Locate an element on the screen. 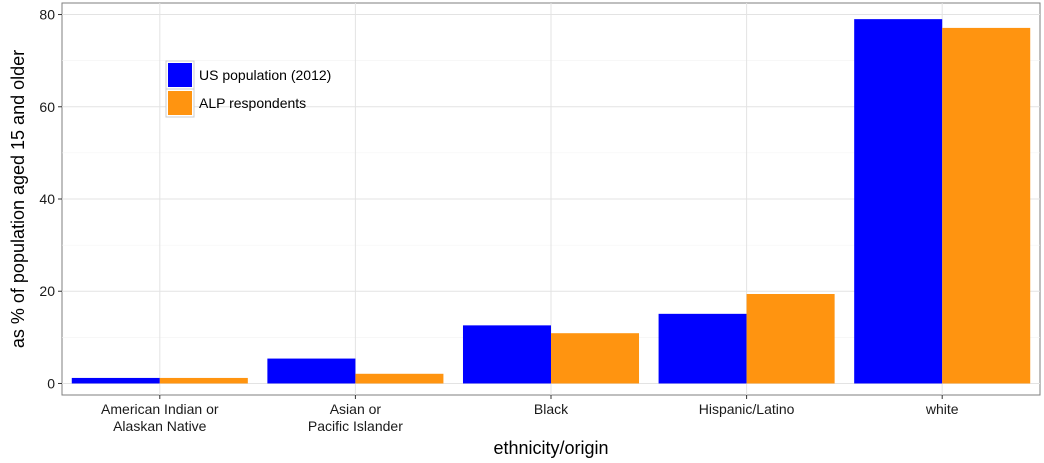 The width and height of the screenshot is (1044, 463). y-axis-title: as % of population aged 15 and older is located at coordinates (18, 199).